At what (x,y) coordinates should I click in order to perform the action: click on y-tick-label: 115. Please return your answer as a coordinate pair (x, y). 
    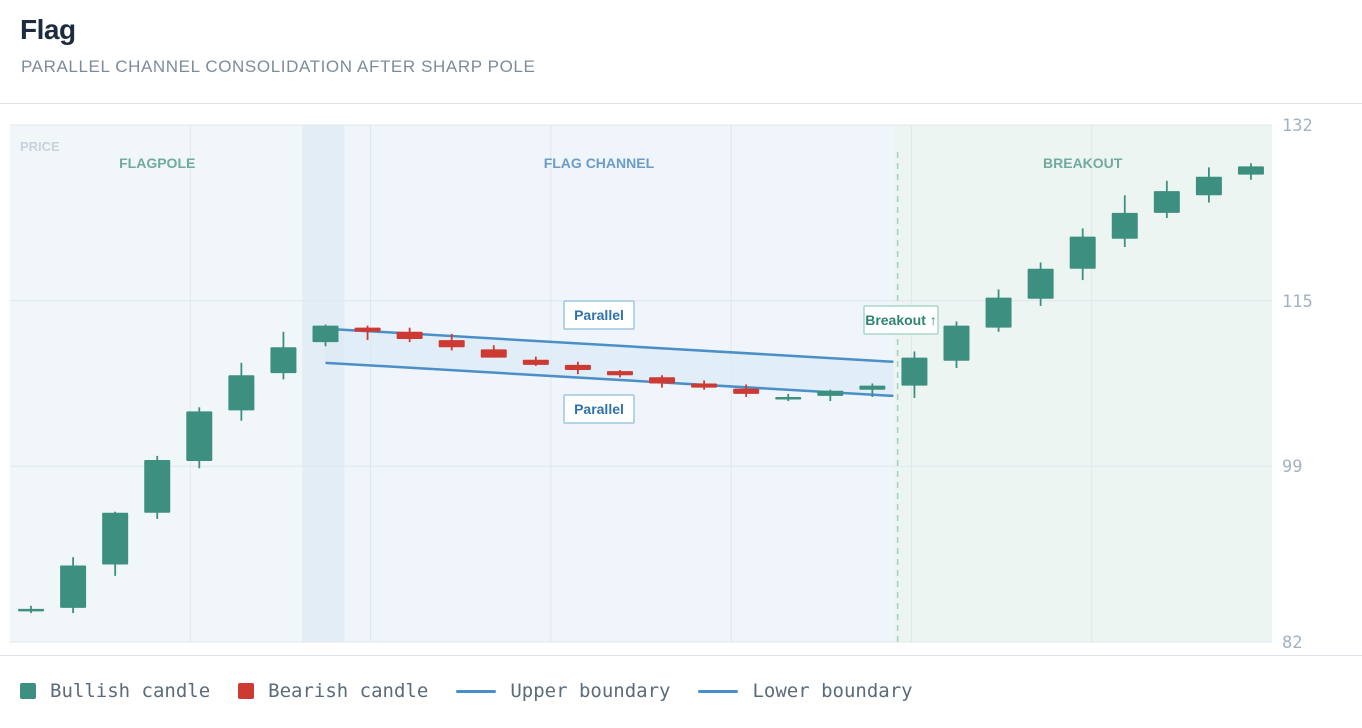
    Looking at the image, I should click on (1297, 302).